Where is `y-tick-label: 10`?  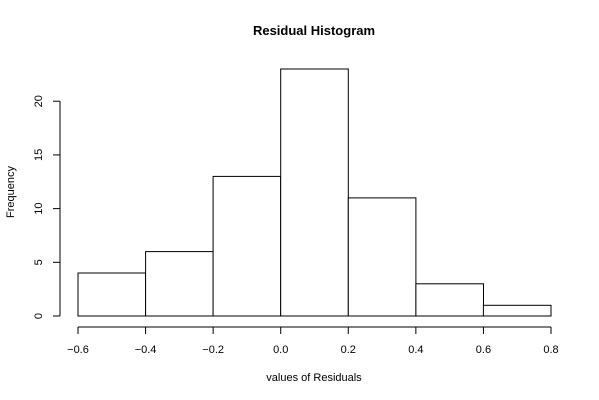 y-tick-label: 10 is located at coordinates (39, 208).